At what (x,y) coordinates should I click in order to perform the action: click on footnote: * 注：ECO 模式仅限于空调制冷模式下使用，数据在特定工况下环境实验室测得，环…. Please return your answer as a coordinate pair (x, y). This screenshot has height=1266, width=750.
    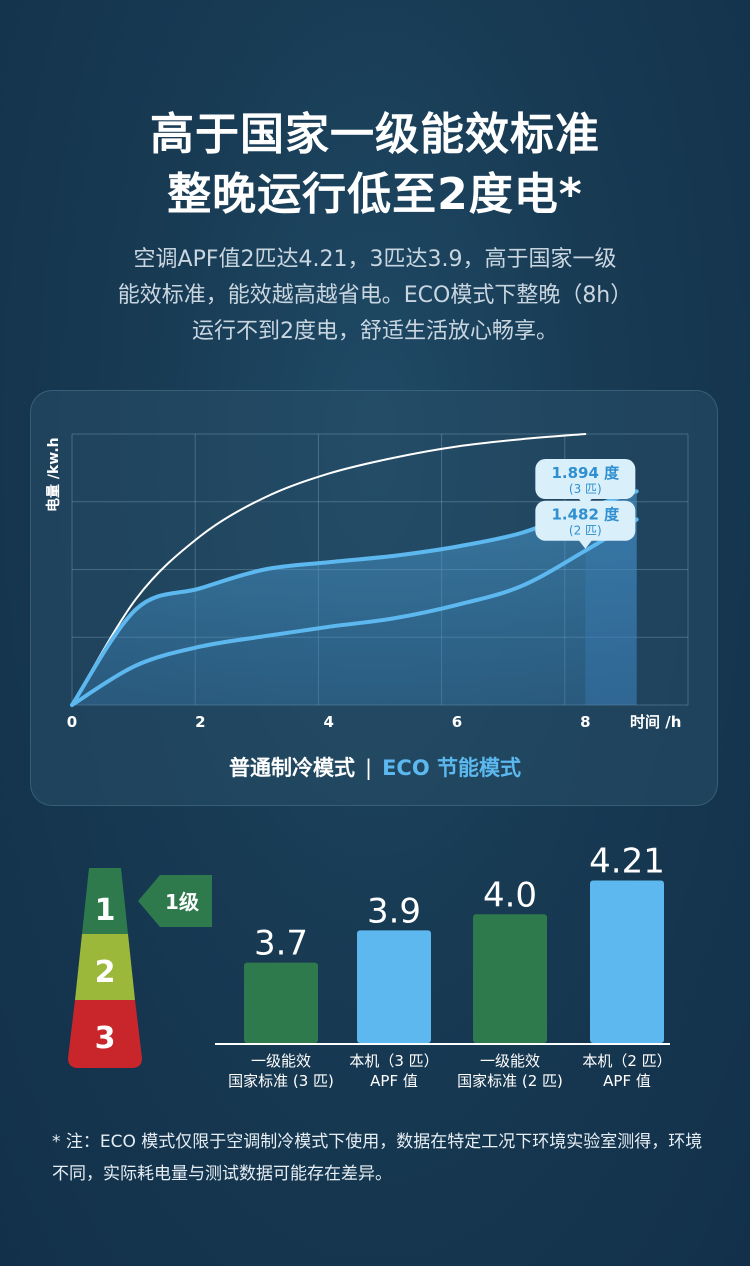
    Looking at the image, I should click on (377, 1158).